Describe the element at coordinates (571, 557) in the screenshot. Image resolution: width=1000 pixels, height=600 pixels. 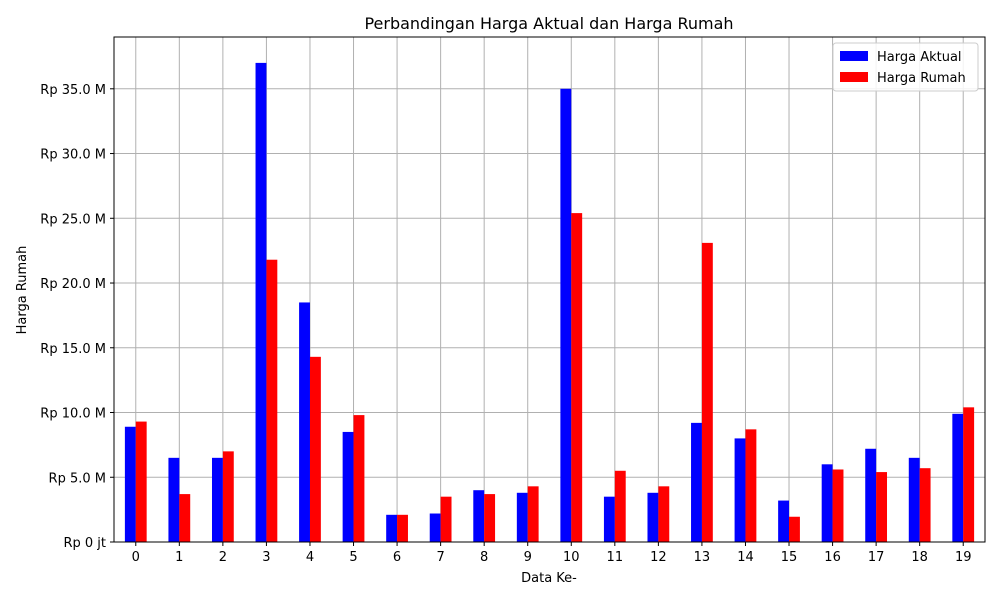
I see `x-tick-label: 10` at that location.